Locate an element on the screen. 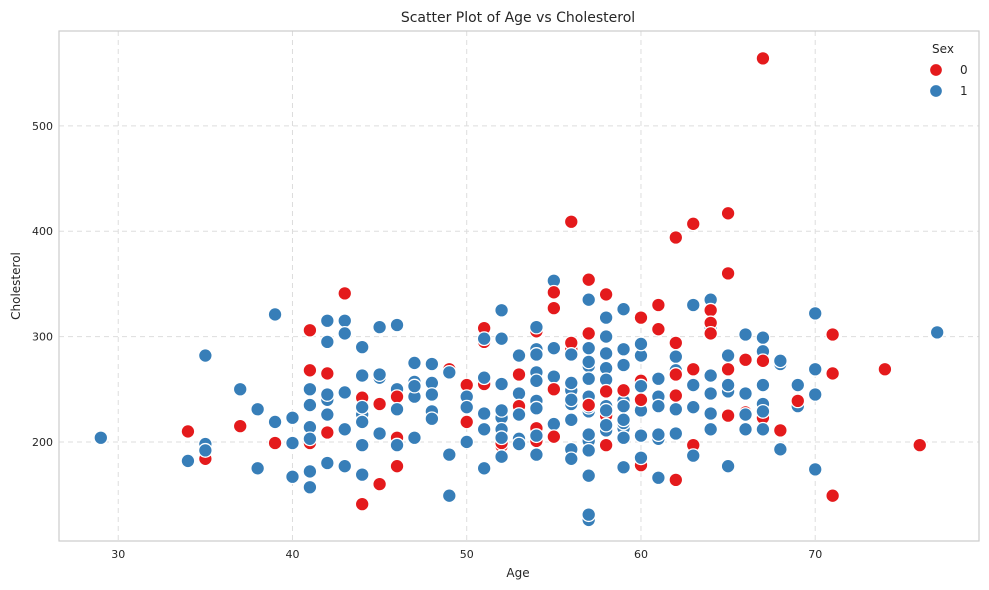 The image size is (989, 590). x-tick-label: 60 is located at coordinates (641, 554).